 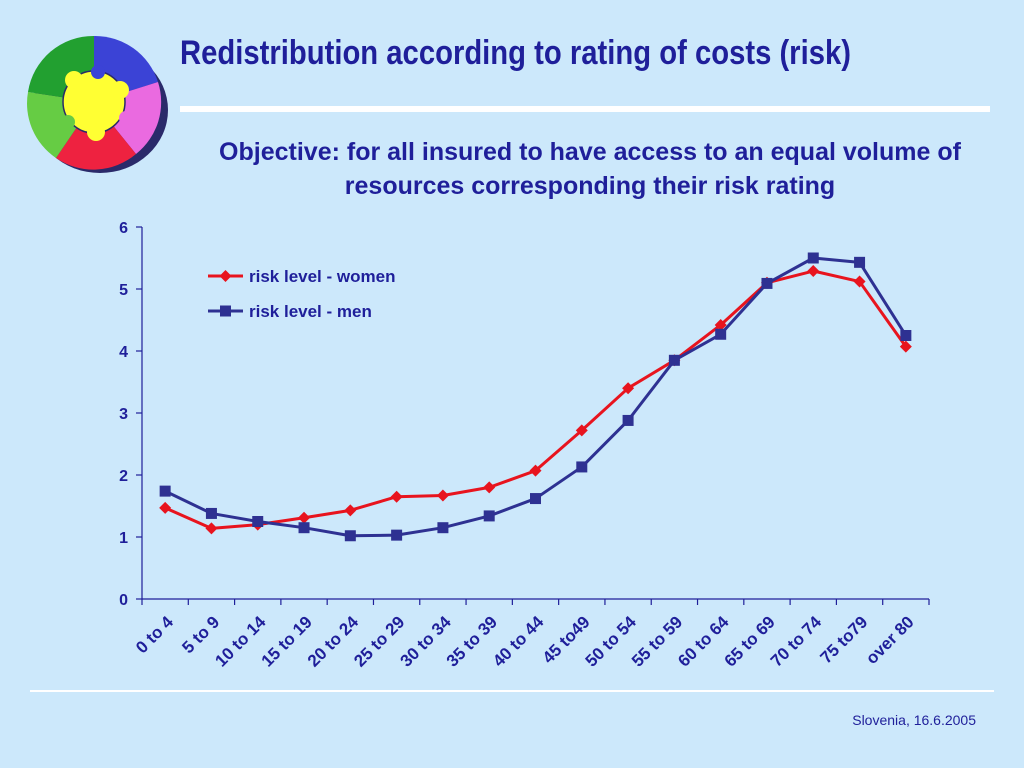 I want to click on x-tick-label: 65 to 69, so click(x=750, y=641).